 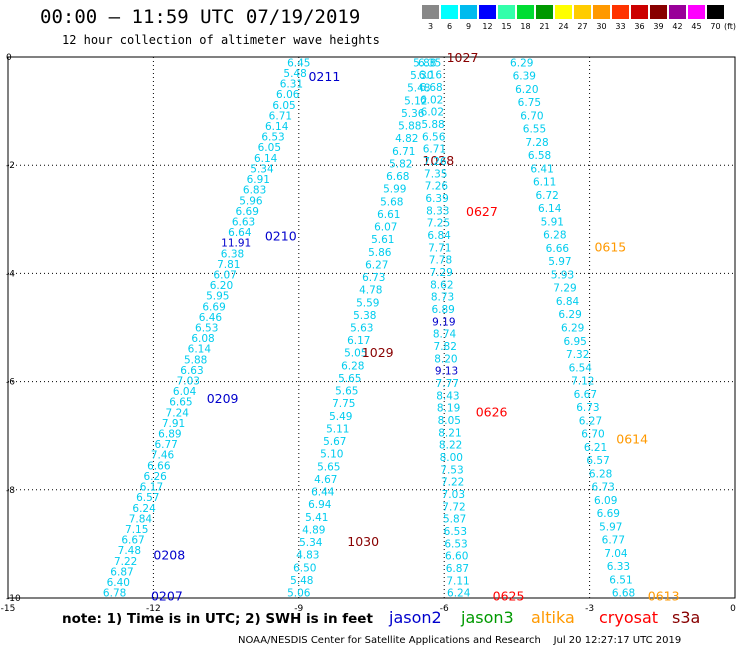 What do you see at coordinates (173, 424) in the screenshot?
I see `wave-height-value: 7.91` at bounding box center [173, 424].